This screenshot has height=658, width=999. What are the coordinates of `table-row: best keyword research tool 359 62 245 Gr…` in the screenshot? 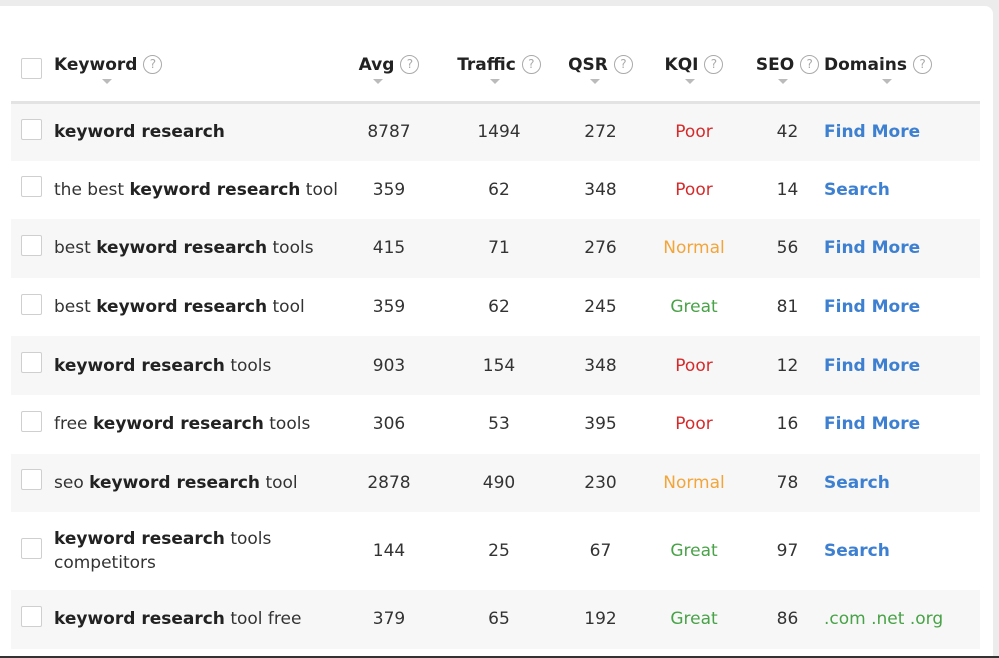 It's located at (495, 307).